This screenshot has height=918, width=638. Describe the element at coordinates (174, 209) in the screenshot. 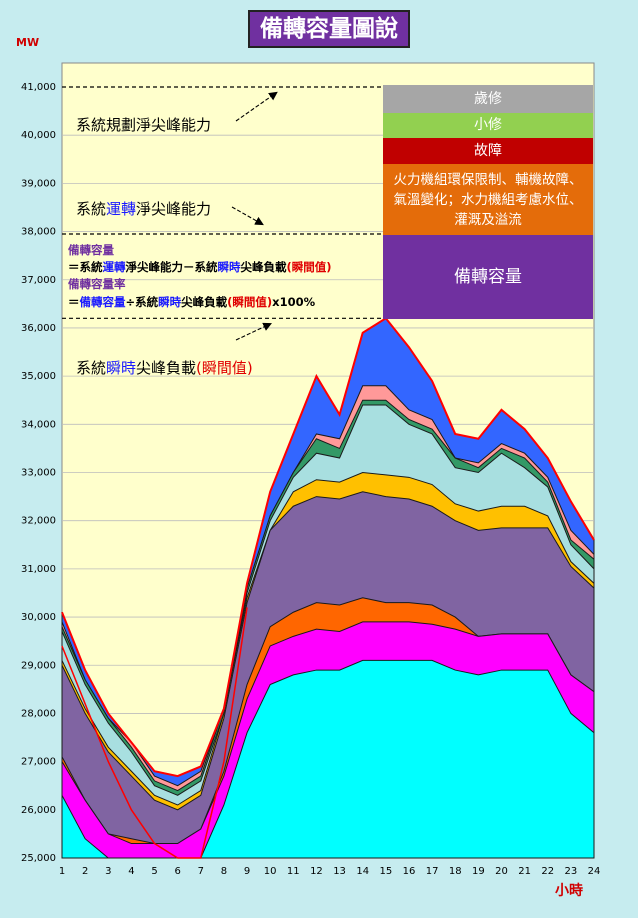

I see `operating-peak-text-c: 淨尖峰能力` at that location.